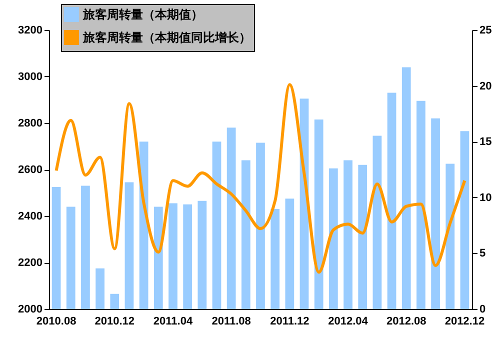 This screenshot has width=503, height=344. I want to click on x-tick-label: 2012.04, so click(348, 322).